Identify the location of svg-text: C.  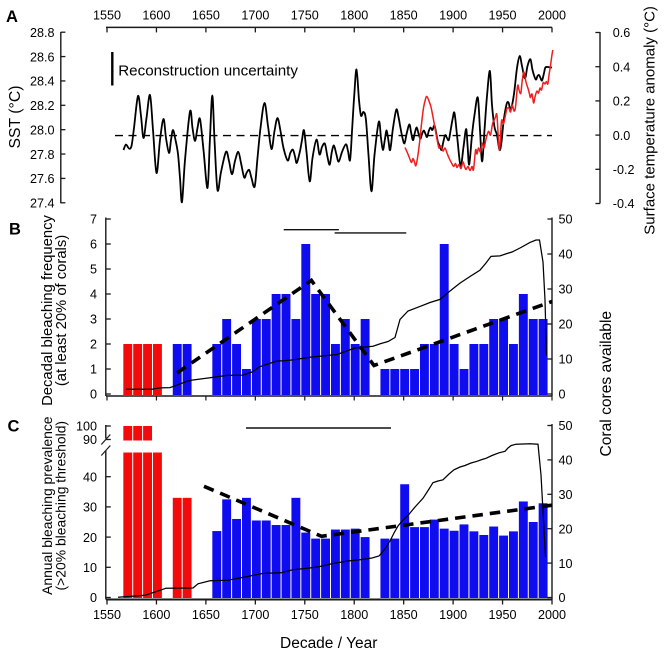
(14, 427).